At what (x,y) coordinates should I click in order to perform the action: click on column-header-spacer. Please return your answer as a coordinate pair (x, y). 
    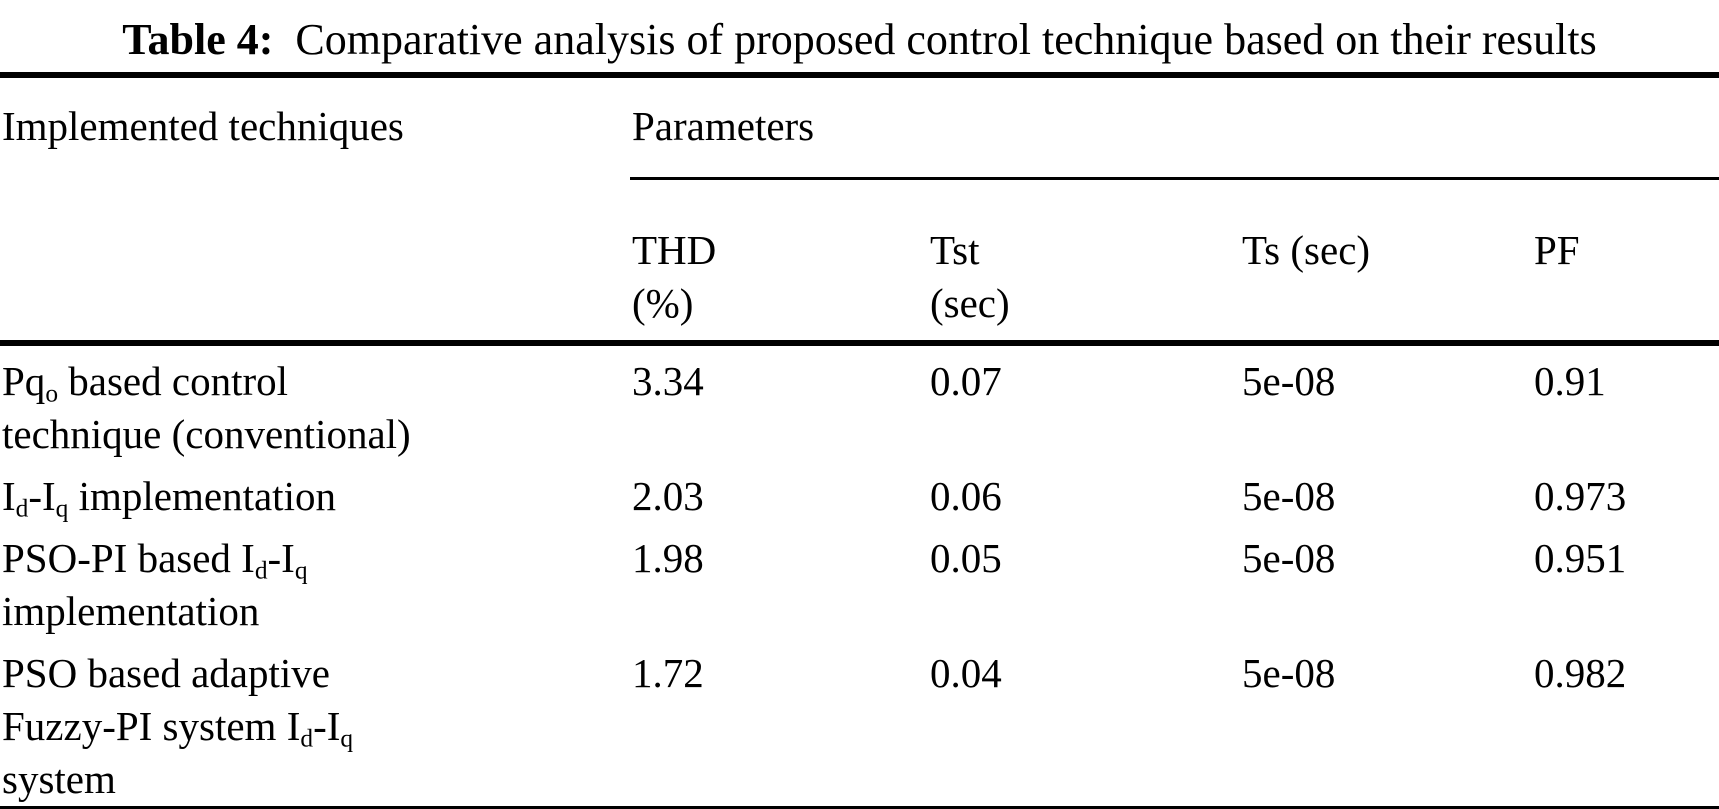
    Looking at the image, I should click on (315, 260).